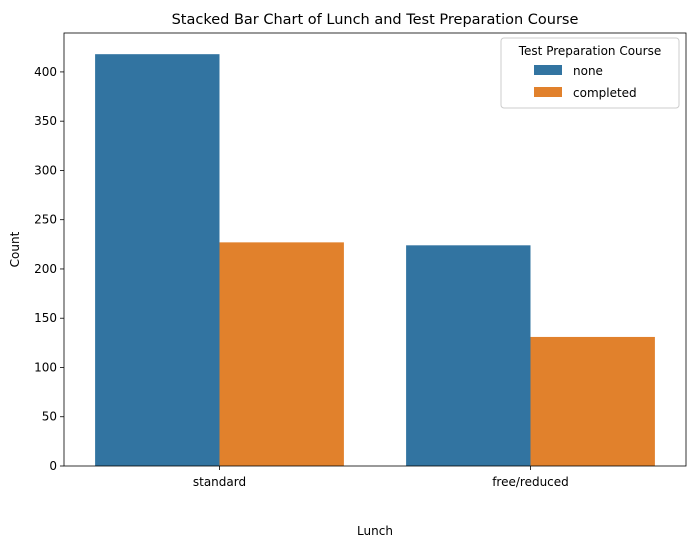 This screenshot has width=695, height=547. What do you see at coordinates (605, 93) in the screenshot?
I see `legend-label-completed: completed` at bounding box center [605, 93].